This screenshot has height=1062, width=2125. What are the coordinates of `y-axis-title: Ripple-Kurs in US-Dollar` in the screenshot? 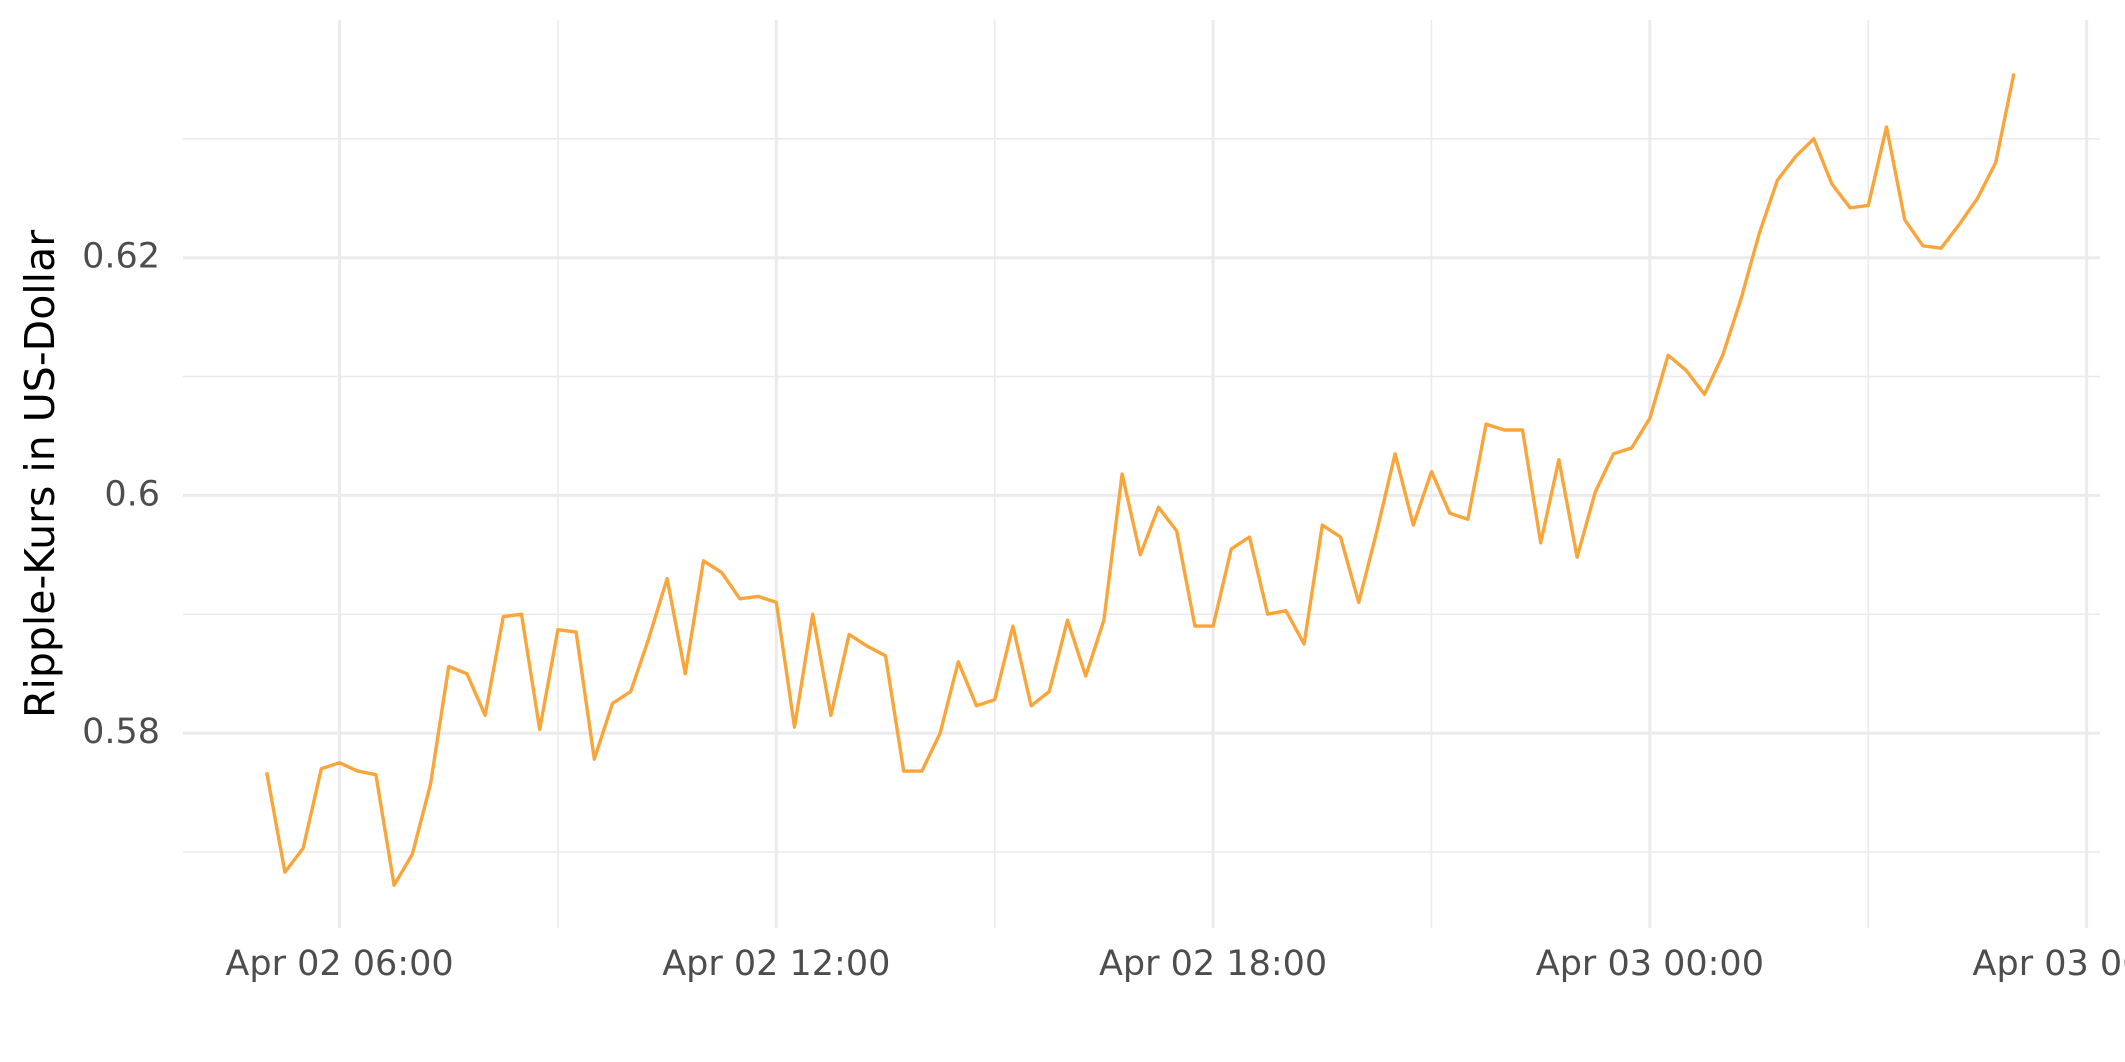 It's located at (40, 474).